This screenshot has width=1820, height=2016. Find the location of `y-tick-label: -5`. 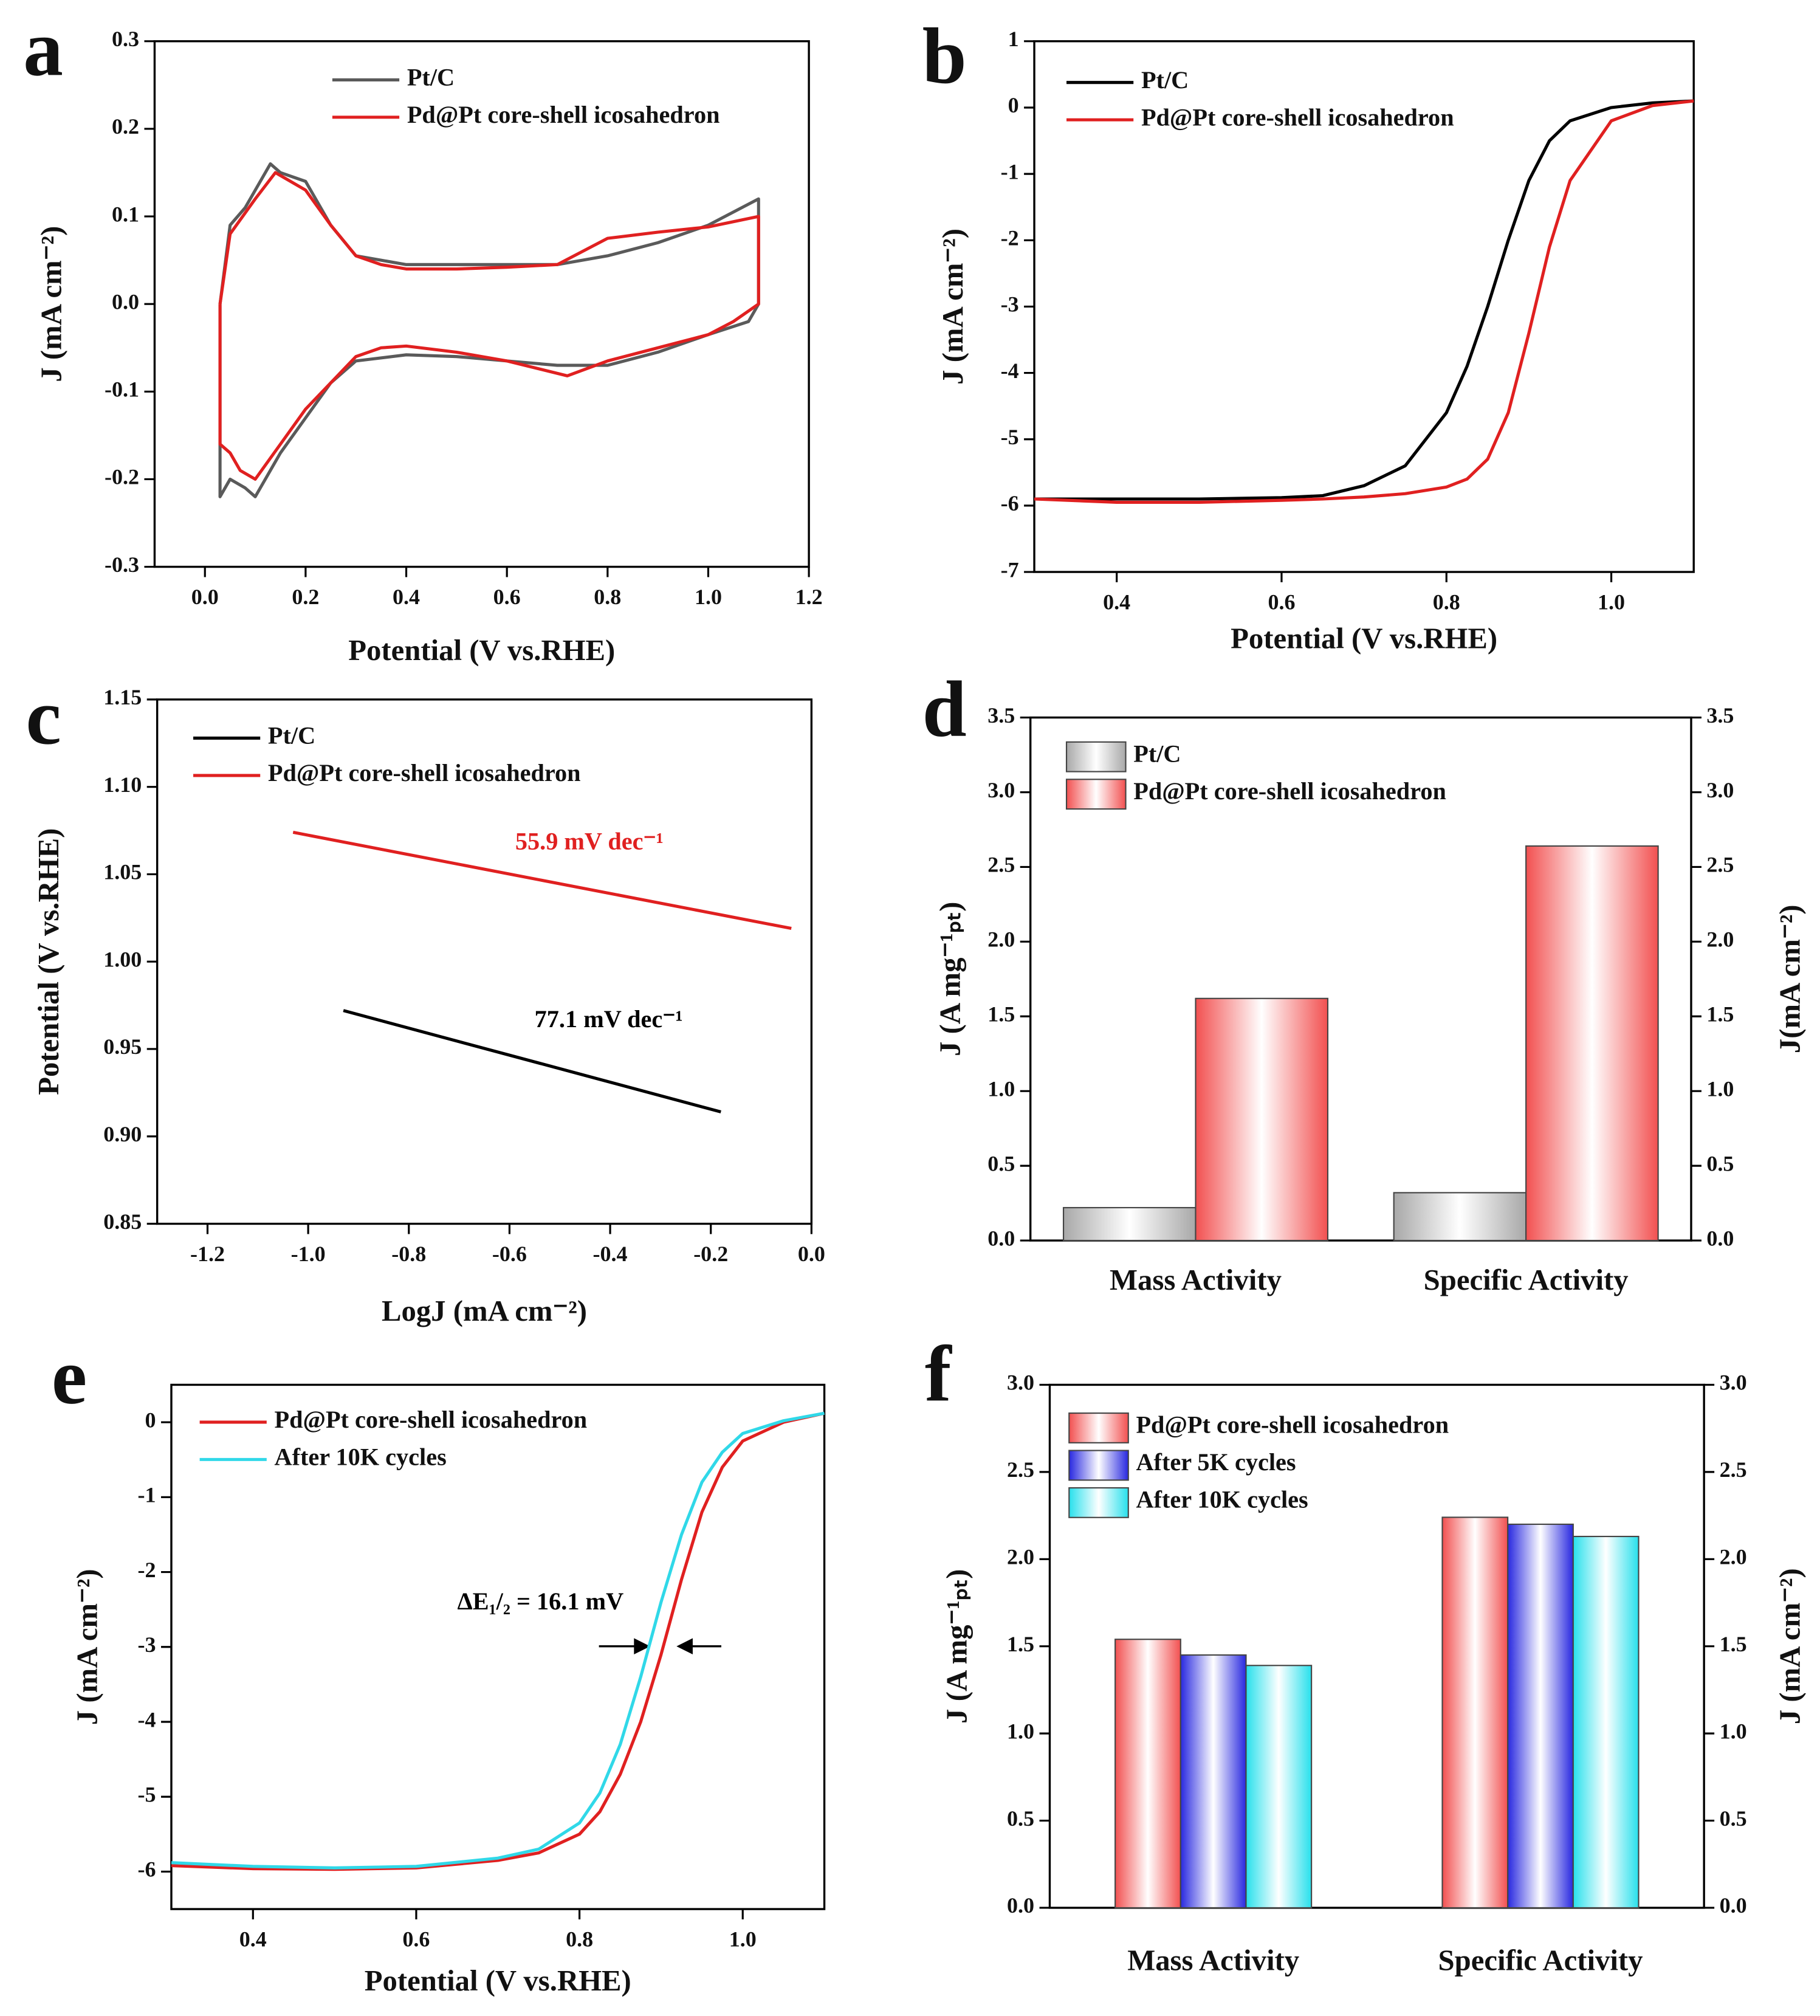

y-tick-label: -5 is located at coordinates (147, 1794).